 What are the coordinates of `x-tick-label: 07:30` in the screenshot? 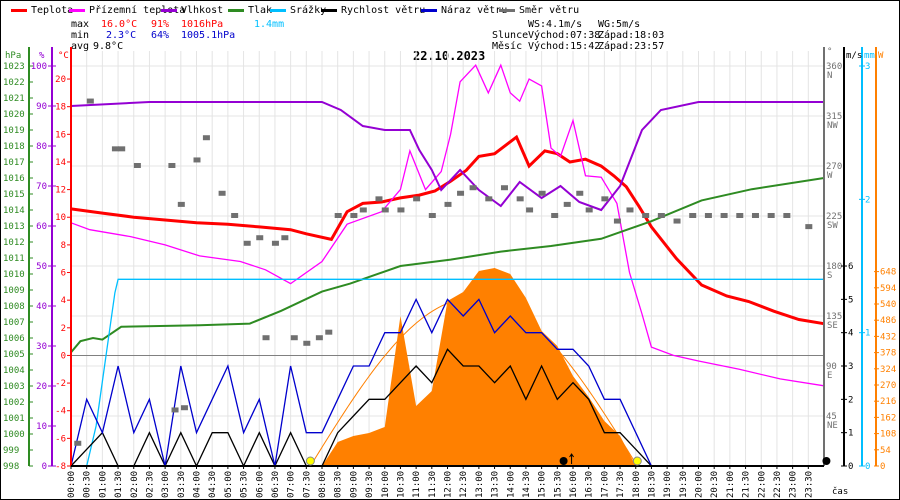 It's located at (307, 484).